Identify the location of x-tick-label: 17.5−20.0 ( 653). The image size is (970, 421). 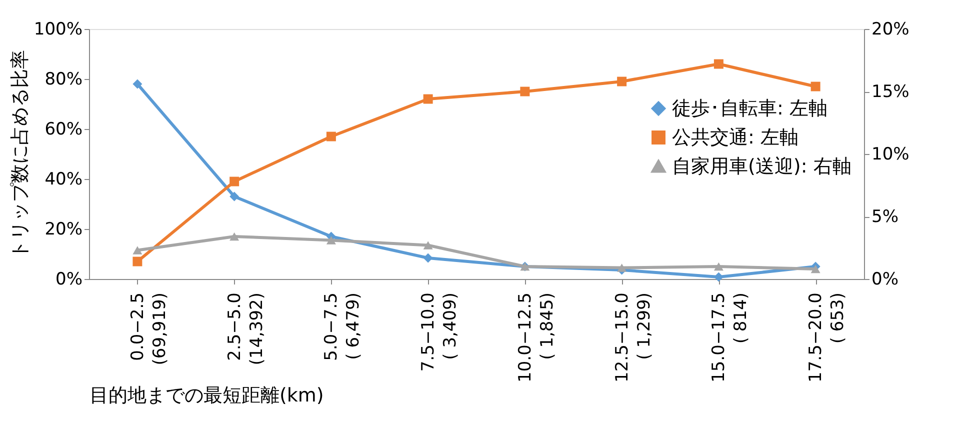
(827, 337).